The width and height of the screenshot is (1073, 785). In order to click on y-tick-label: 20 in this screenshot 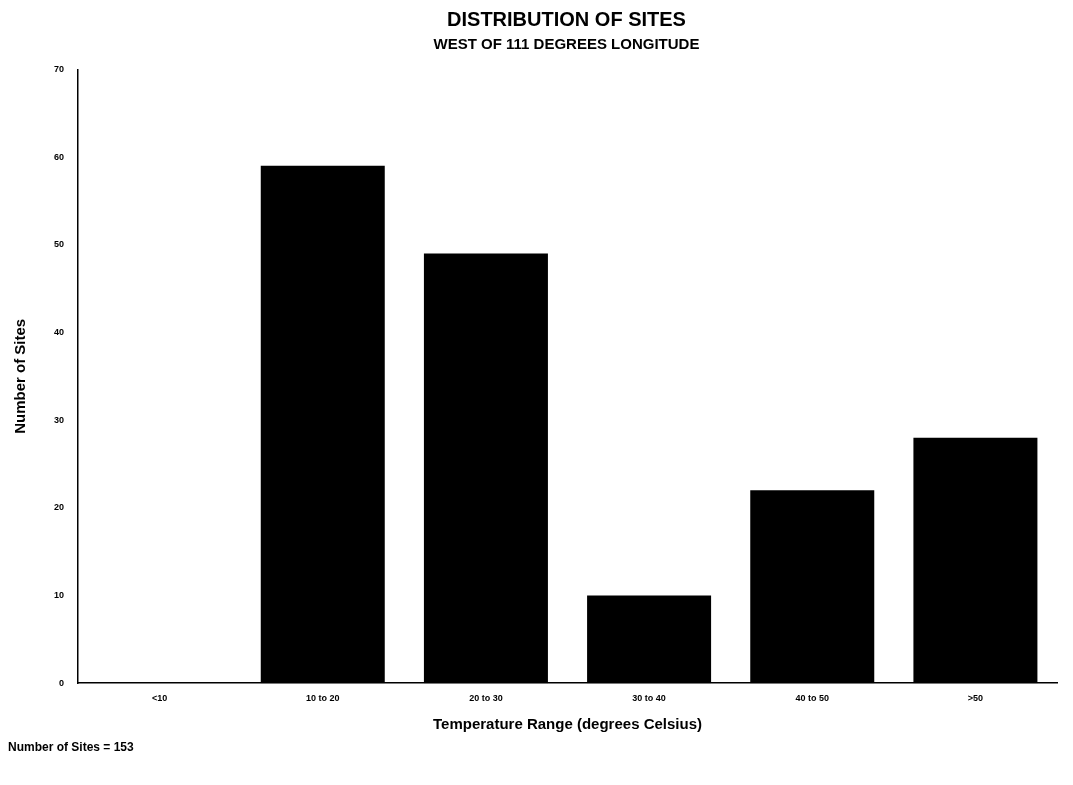, I will do `click(59, 507)`.